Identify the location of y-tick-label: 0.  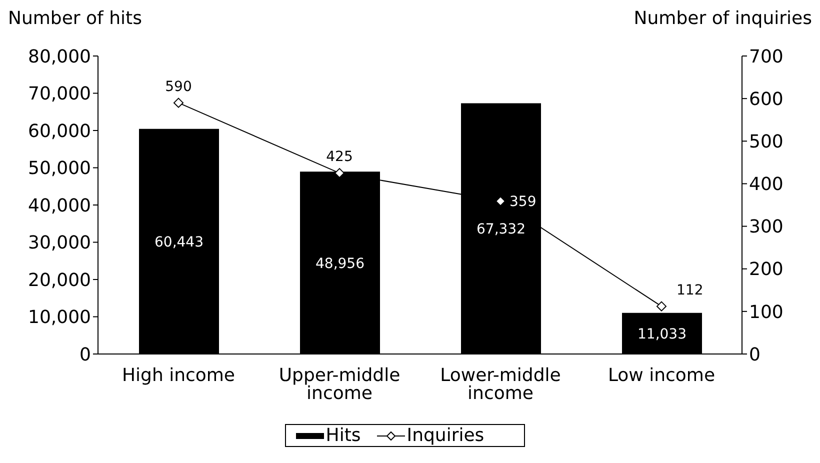
(85, 355).